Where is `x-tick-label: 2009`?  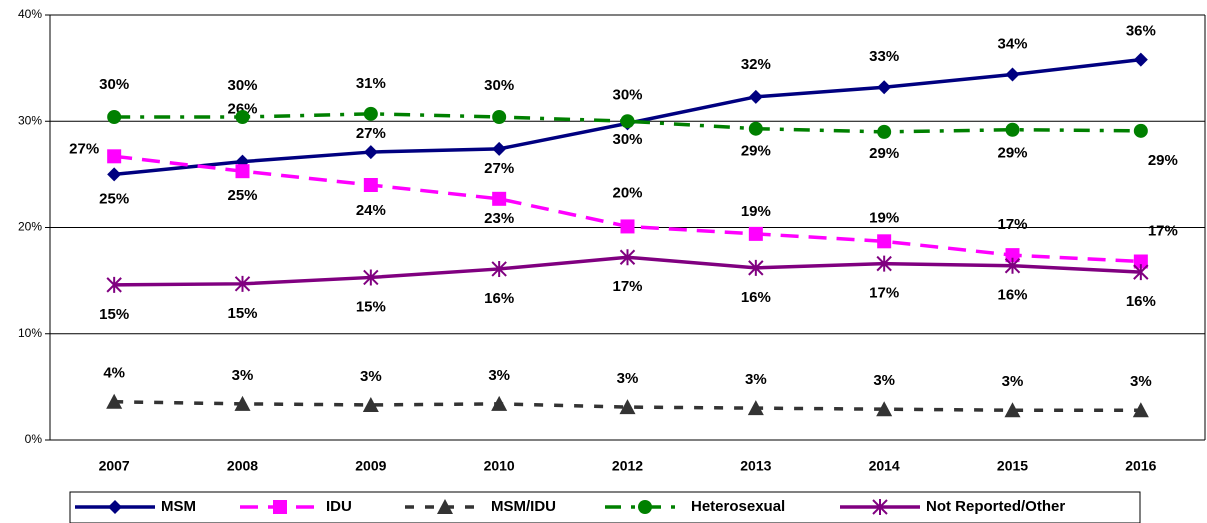
x-tick-label: 2009 is located at coordinates (370, 466).